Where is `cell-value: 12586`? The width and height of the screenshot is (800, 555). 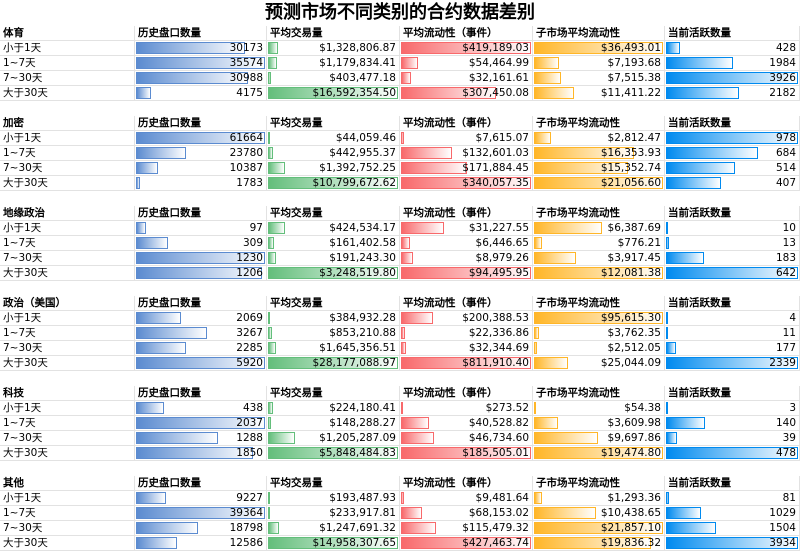
cell-value: 12586 is located at coordinates (246, 543).